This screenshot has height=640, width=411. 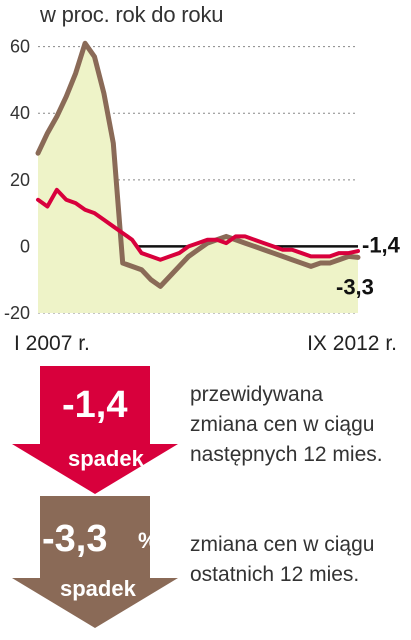 I want to click on forecast-tag: spadek, so click(x=106, y=458).